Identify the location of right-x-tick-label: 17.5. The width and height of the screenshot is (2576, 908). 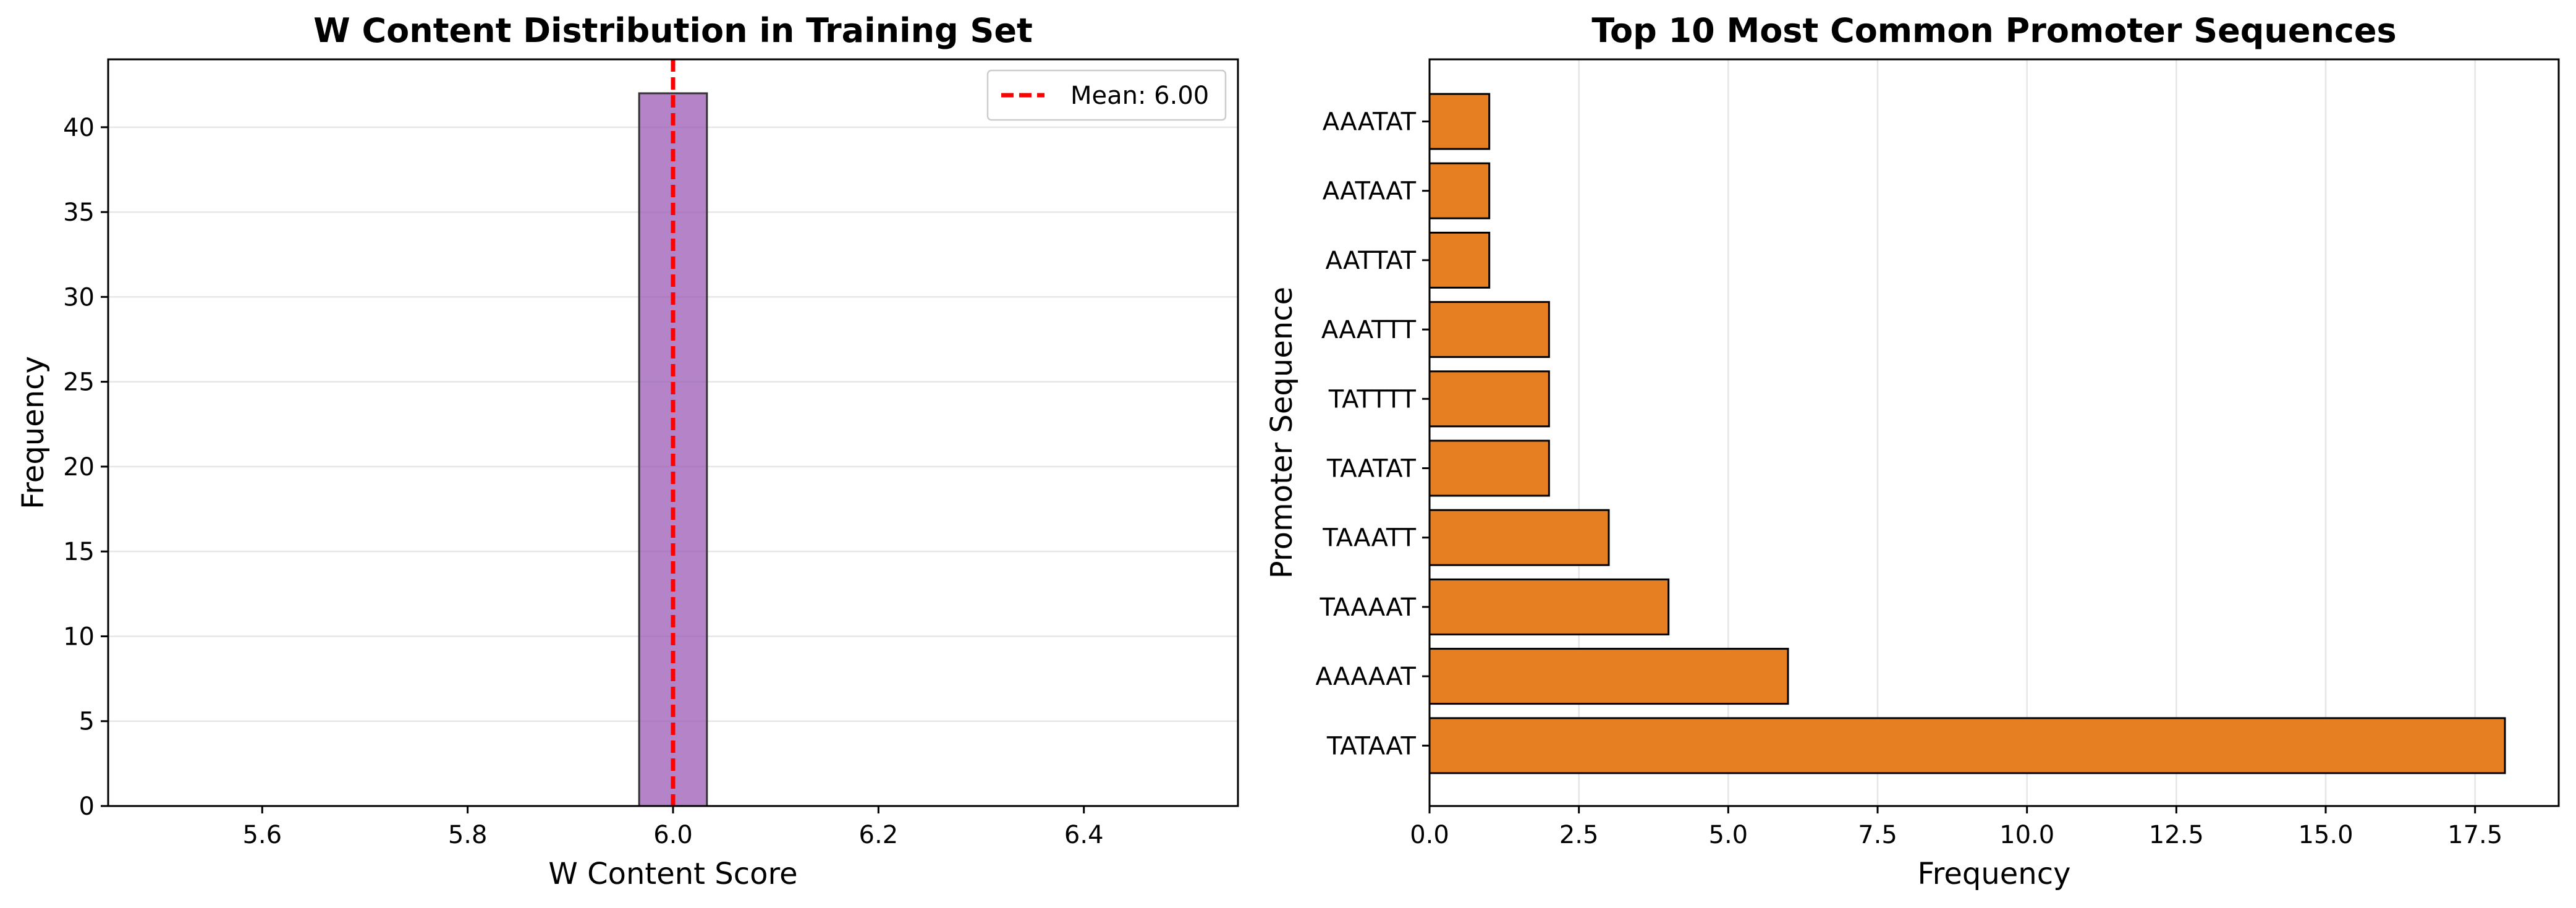
(2474, 835).